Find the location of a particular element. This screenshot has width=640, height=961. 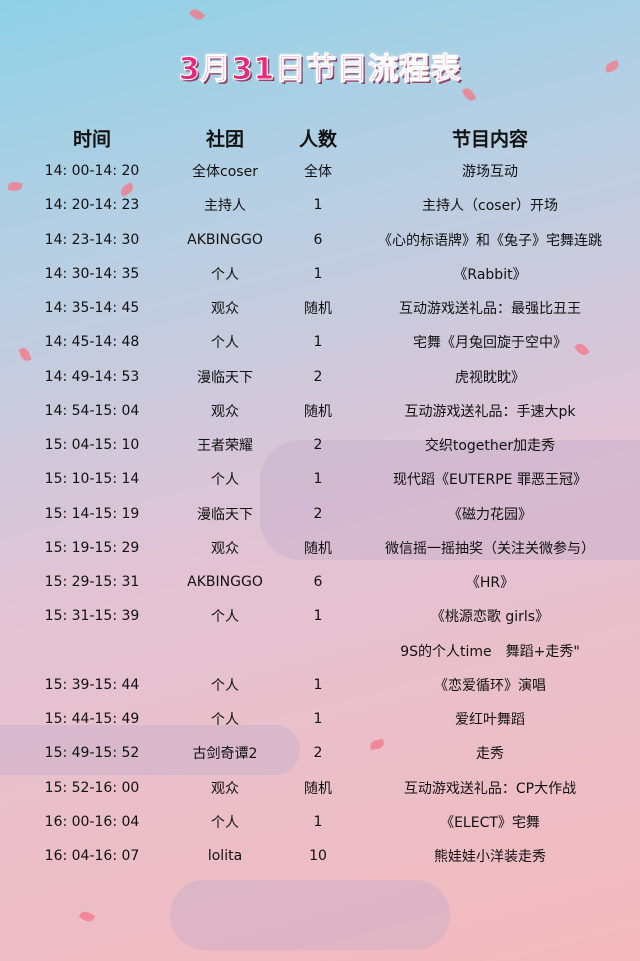

content-cell: 9S的个人time 舞蹈+走秀" is located at coordinates (490, 651).